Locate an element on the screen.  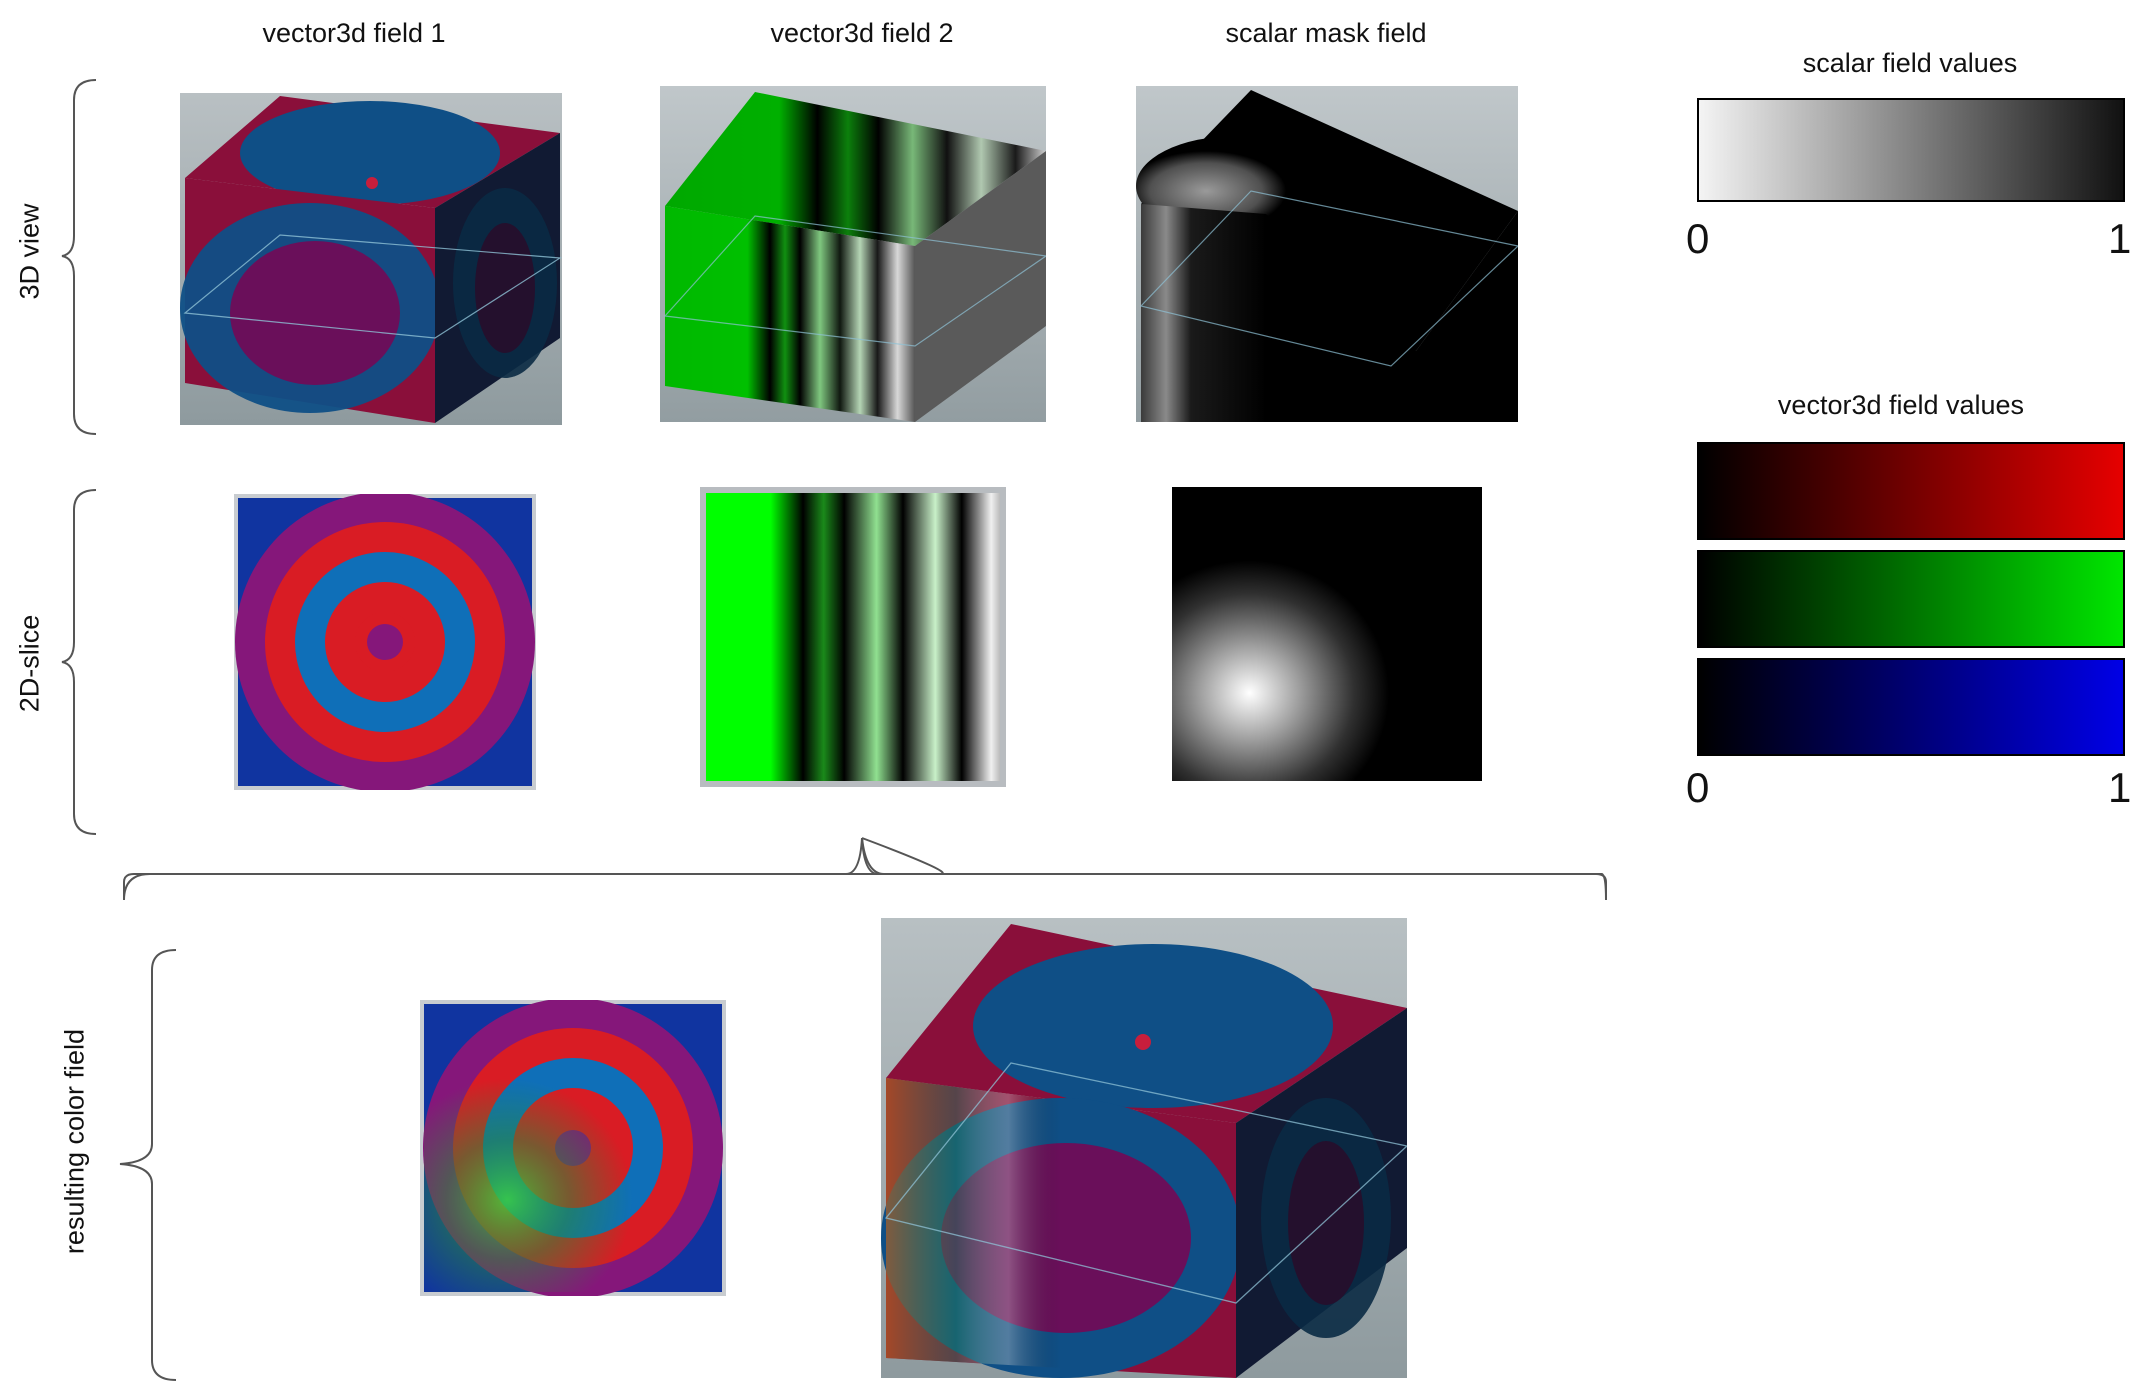
brace-horizontal is located at coordinates (865, 869).